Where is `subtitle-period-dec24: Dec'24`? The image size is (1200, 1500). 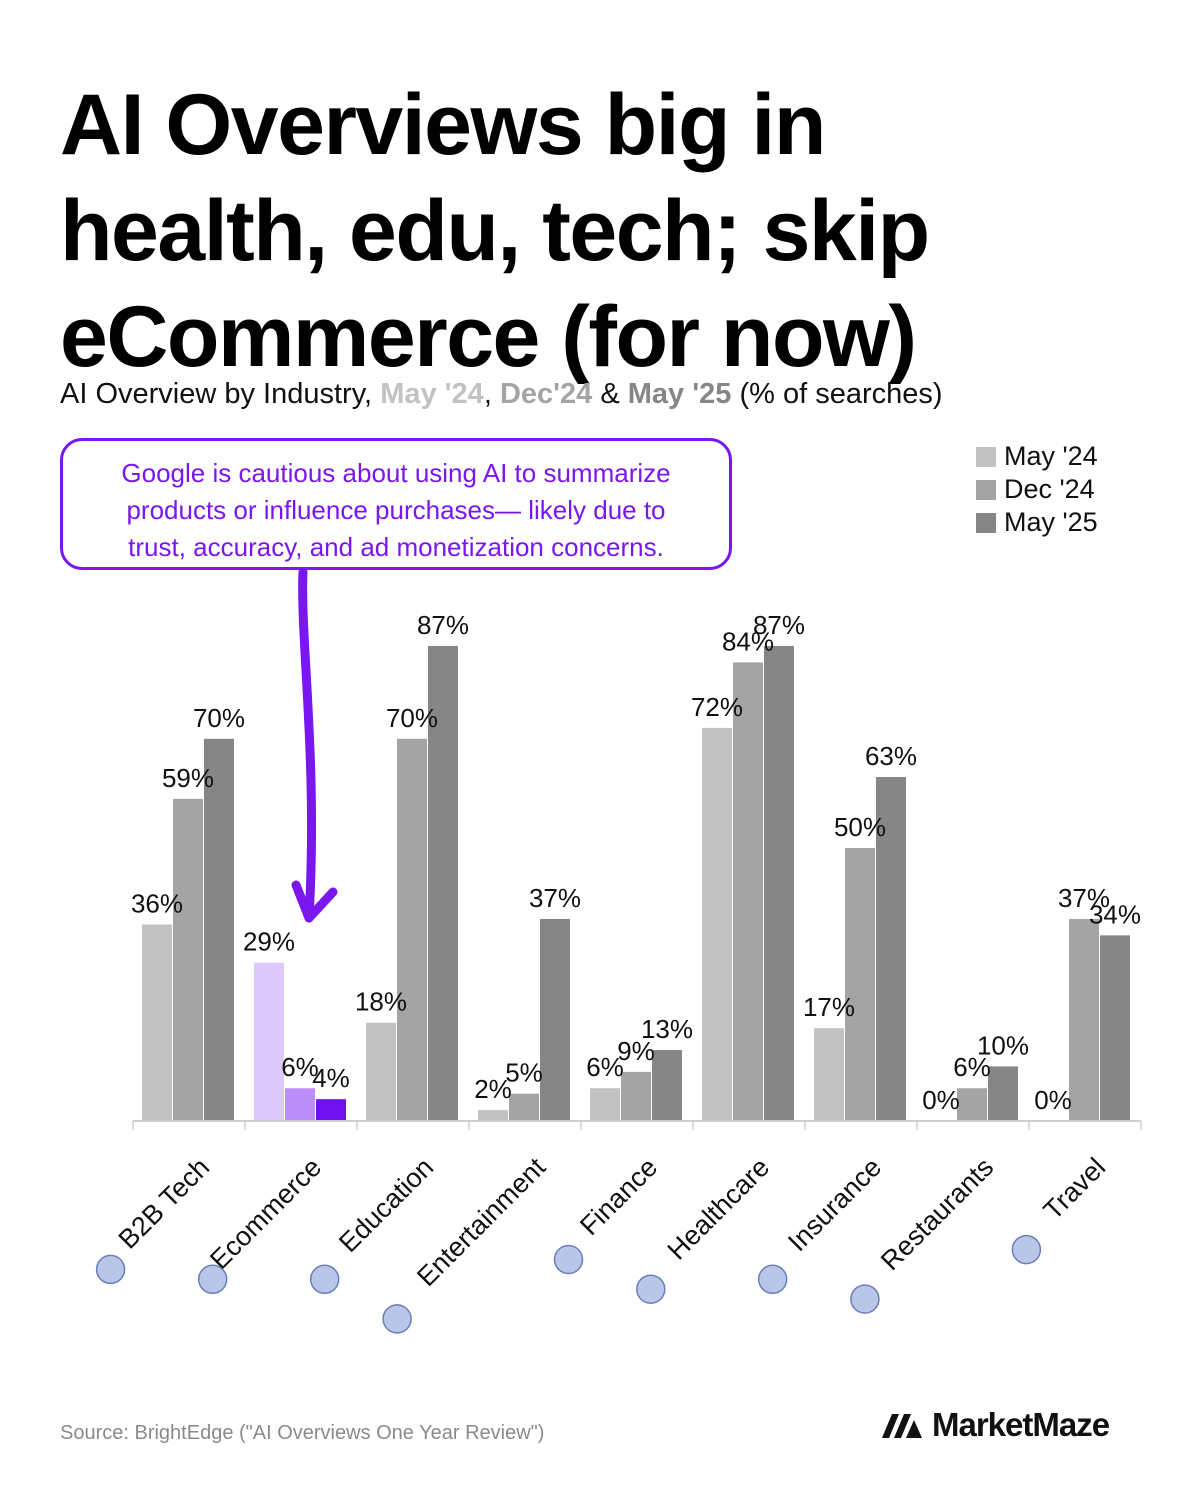
subtitle-period-dec24: Dec'24 is located at coordinates (546, 394).